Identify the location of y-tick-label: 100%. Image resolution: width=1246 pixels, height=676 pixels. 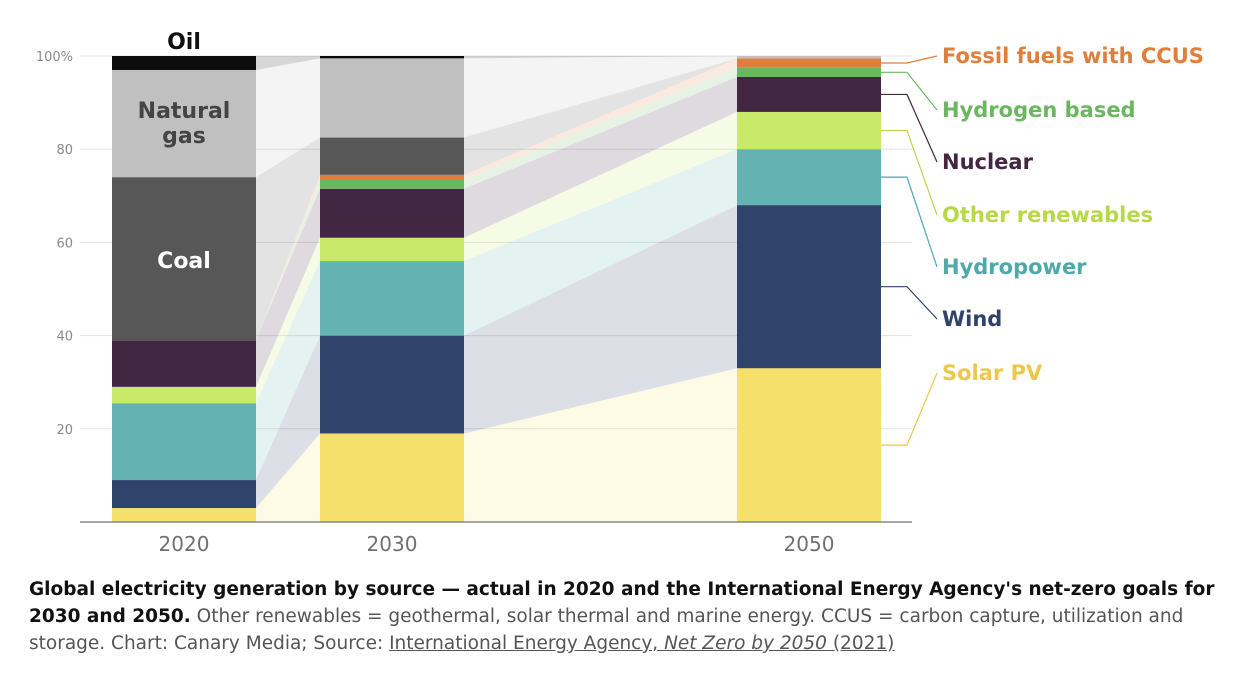
(54, 57).